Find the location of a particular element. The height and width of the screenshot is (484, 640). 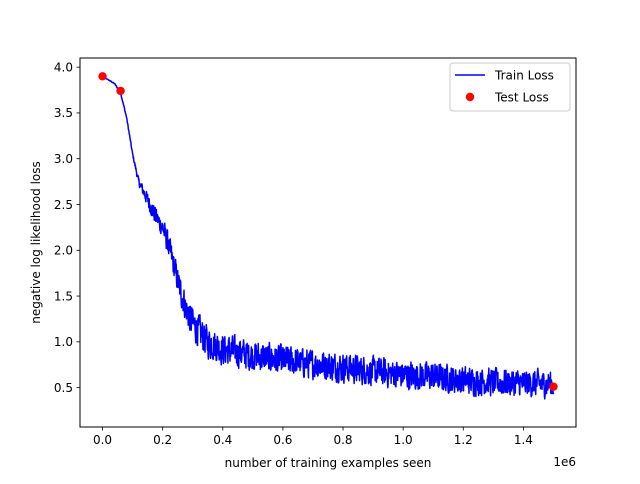

y-tick-label: 3.0 is located at coordinates (63, 159).